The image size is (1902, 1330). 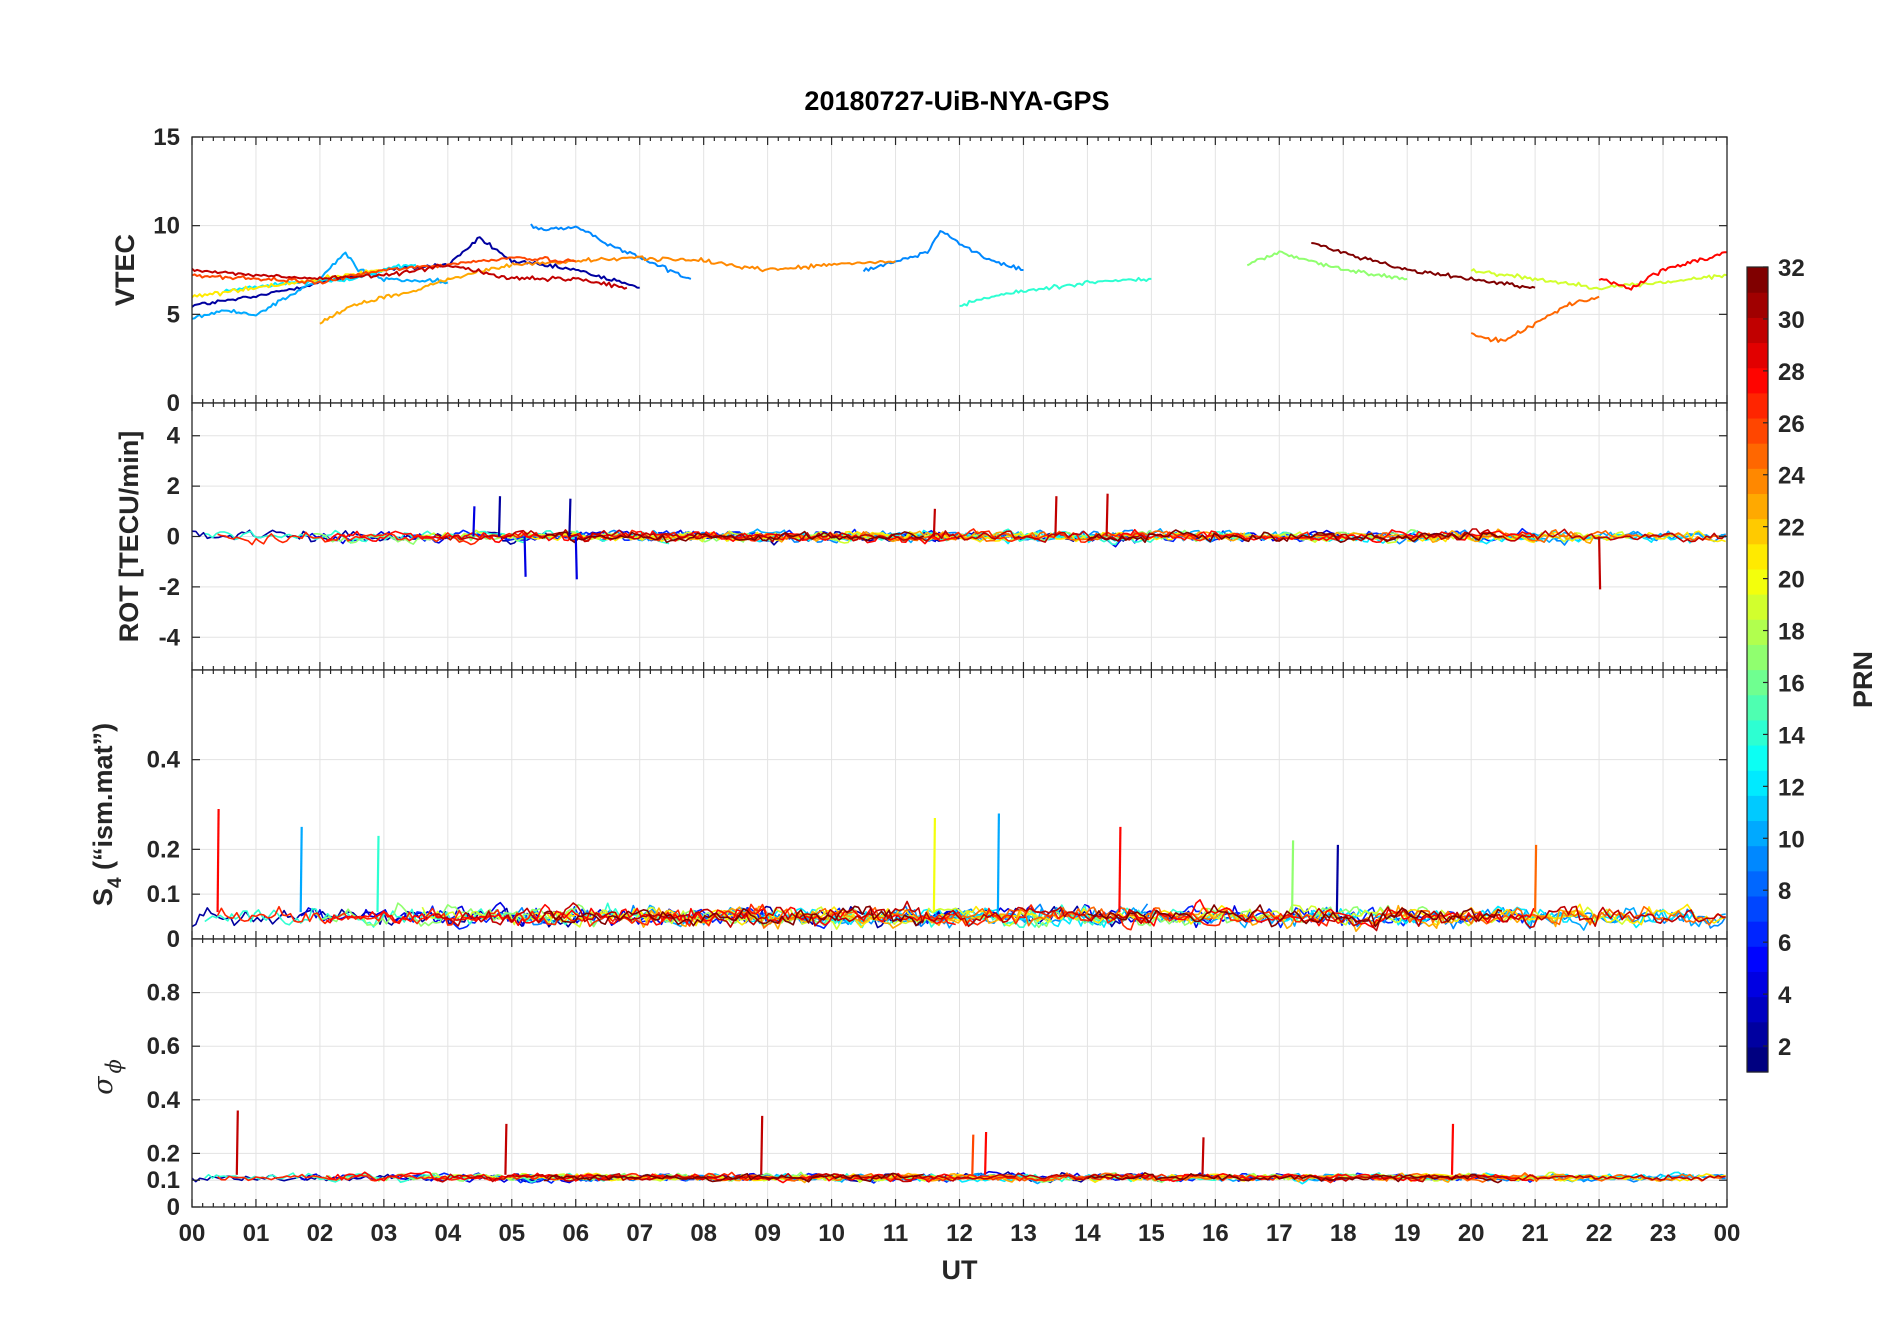 What do you see at coordinates (163, 894) in the screenshot?
I see `y-tick-label: 0.1` at bounding box center [163, 894].